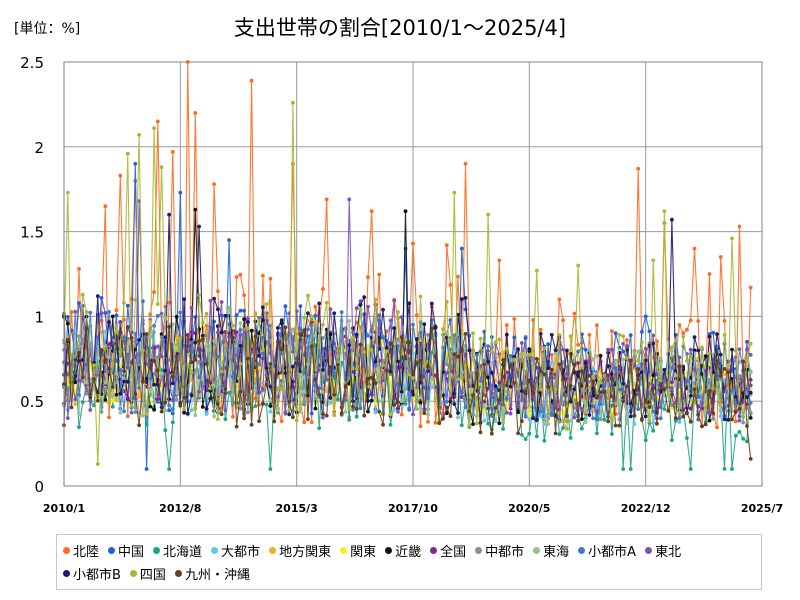 The height and width of the screenshot is (600, 800). What do you see at coordinates (32, 275) in the screenshot?
I see `y-axis-ticks: 0 0.5 1 1.5 2 2.5` at bounding box center [32, 275].